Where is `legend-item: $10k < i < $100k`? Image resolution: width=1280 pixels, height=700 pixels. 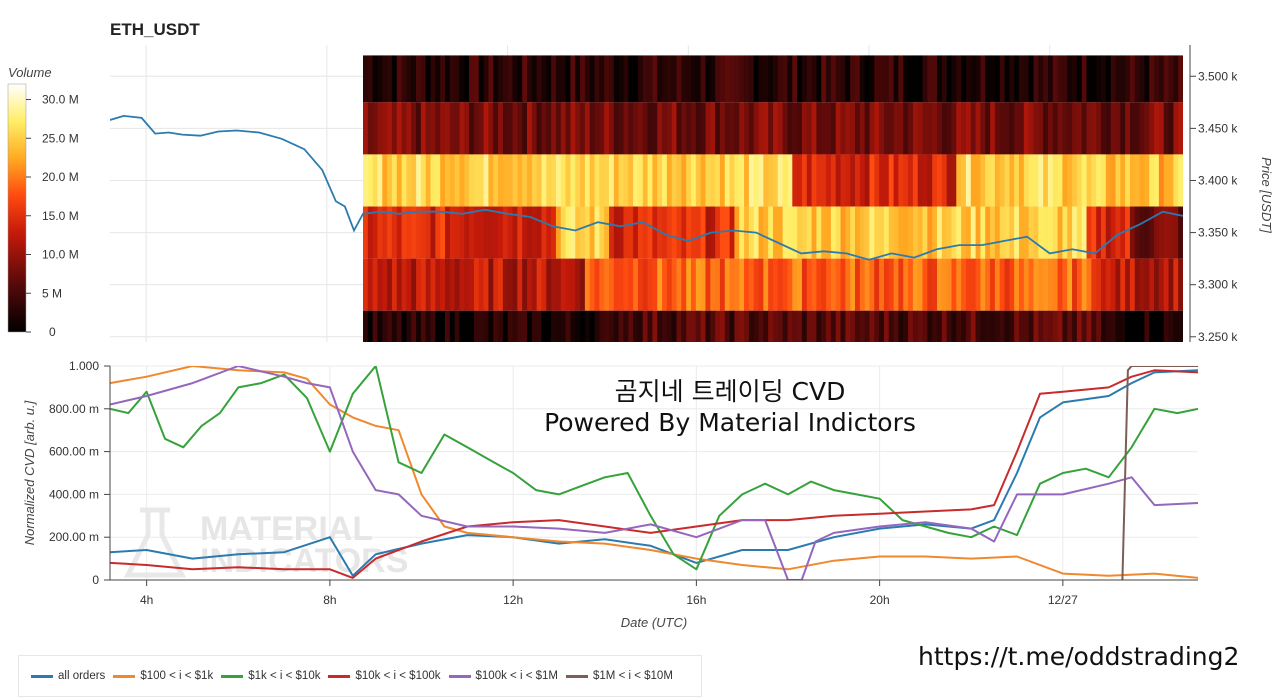 legend-item: $10k < i < $100k is located at coordinates (384, 676).